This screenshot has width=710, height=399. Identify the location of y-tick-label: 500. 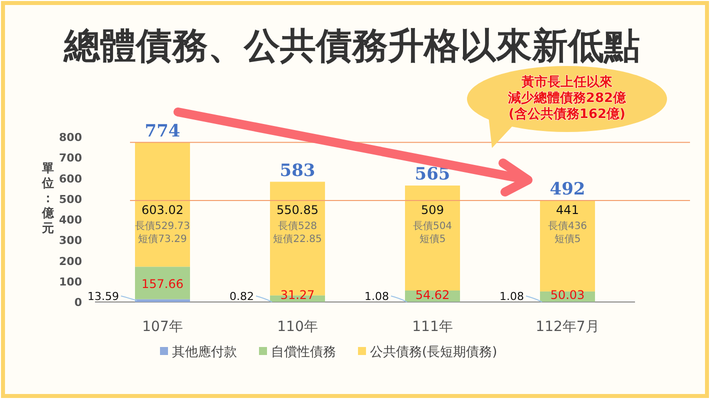
(70, 199).